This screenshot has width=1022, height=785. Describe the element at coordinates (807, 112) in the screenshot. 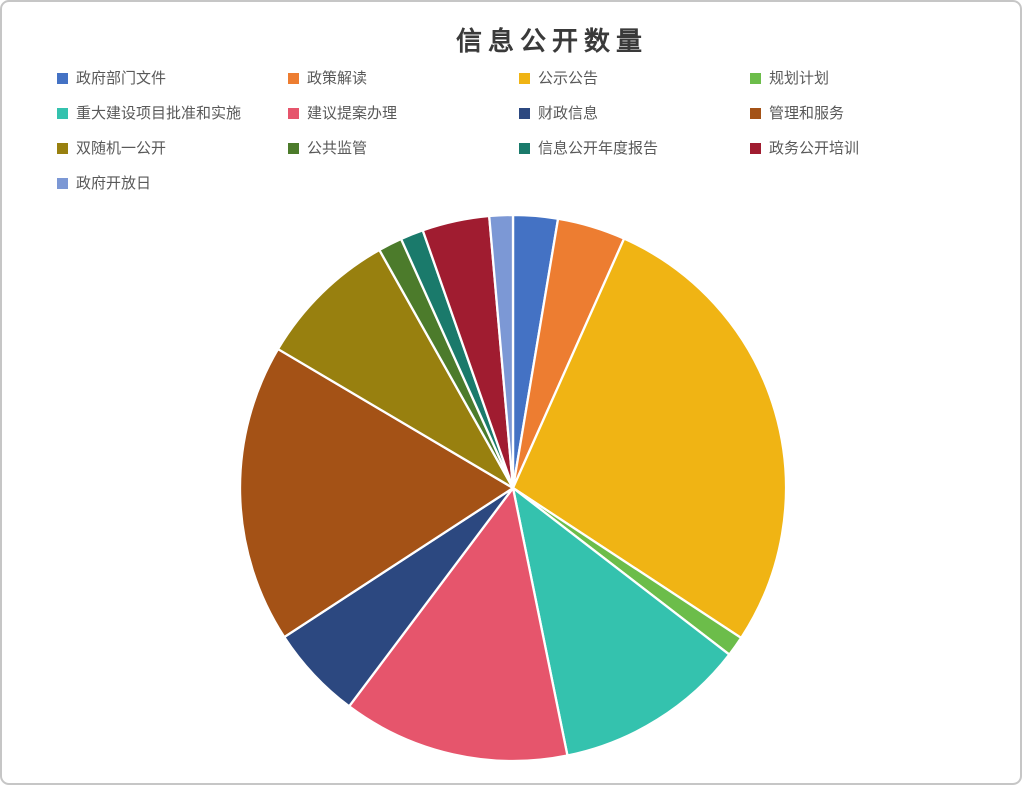

I see `legend-label: 管理和服务` at that location.